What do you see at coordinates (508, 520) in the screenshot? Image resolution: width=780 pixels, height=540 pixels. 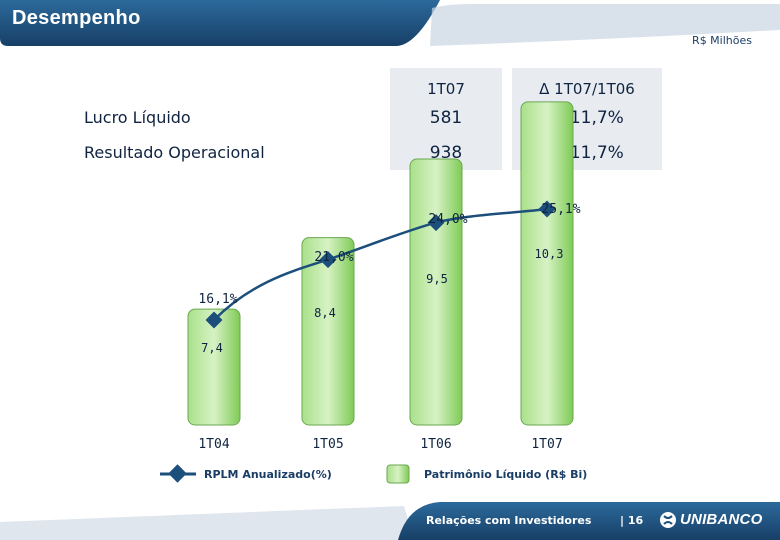 I see `footer-text: Relações com Investidores` at bounding box center [508, 520].